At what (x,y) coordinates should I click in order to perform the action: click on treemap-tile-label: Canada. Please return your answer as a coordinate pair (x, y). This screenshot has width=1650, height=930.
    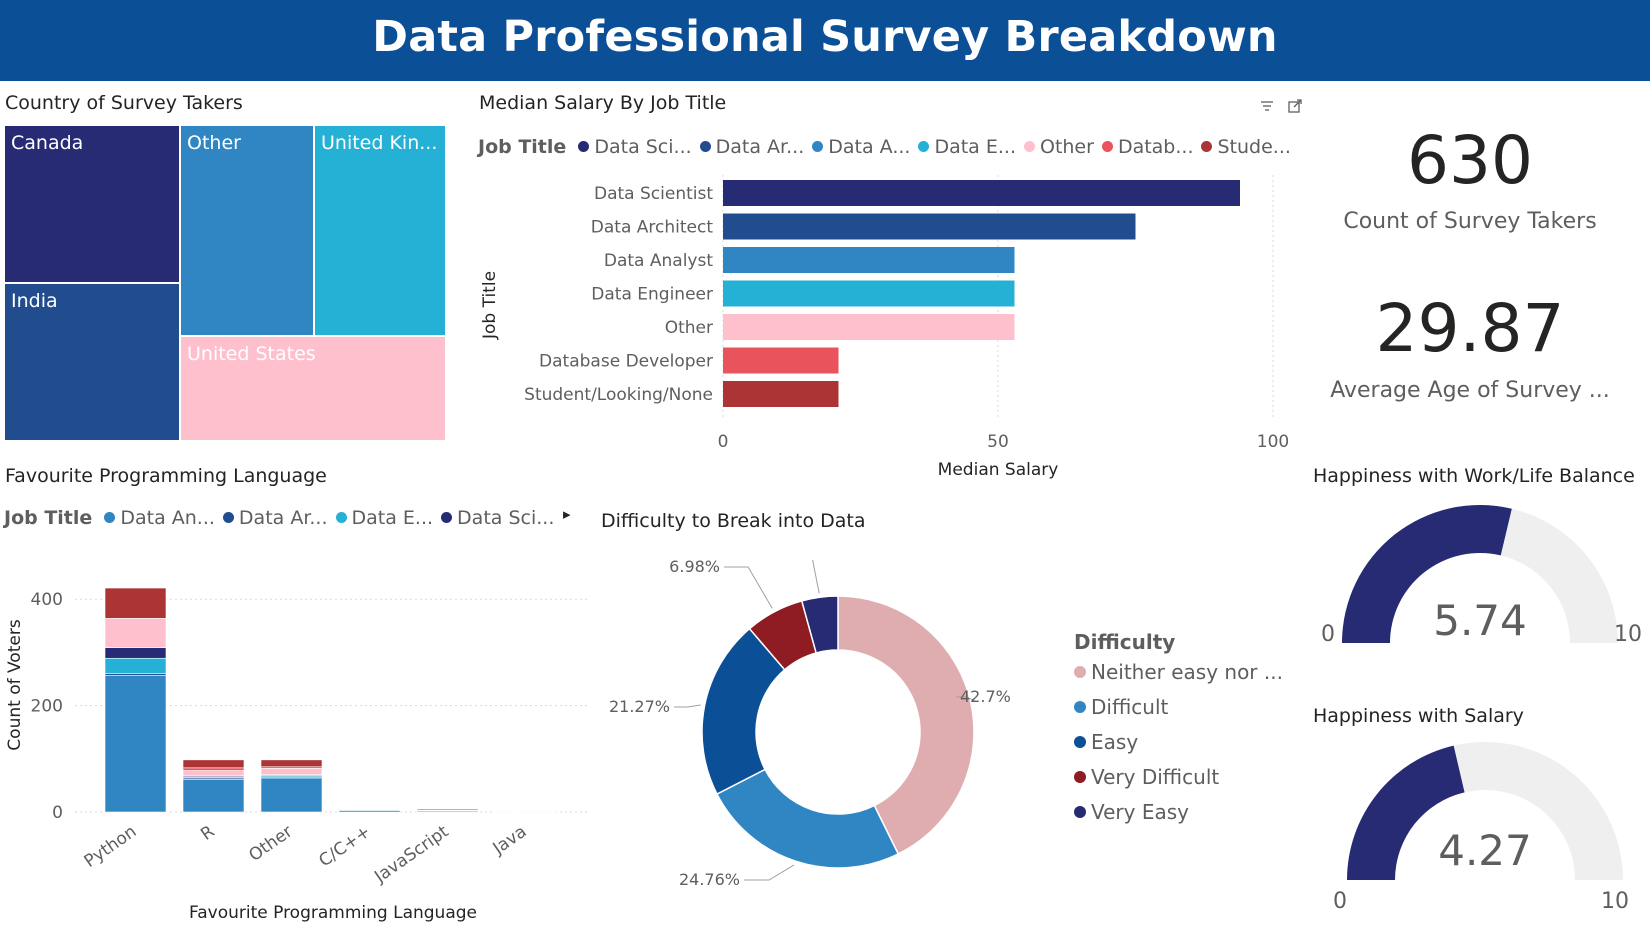
    Looking at the image, I should click on (47, 143).